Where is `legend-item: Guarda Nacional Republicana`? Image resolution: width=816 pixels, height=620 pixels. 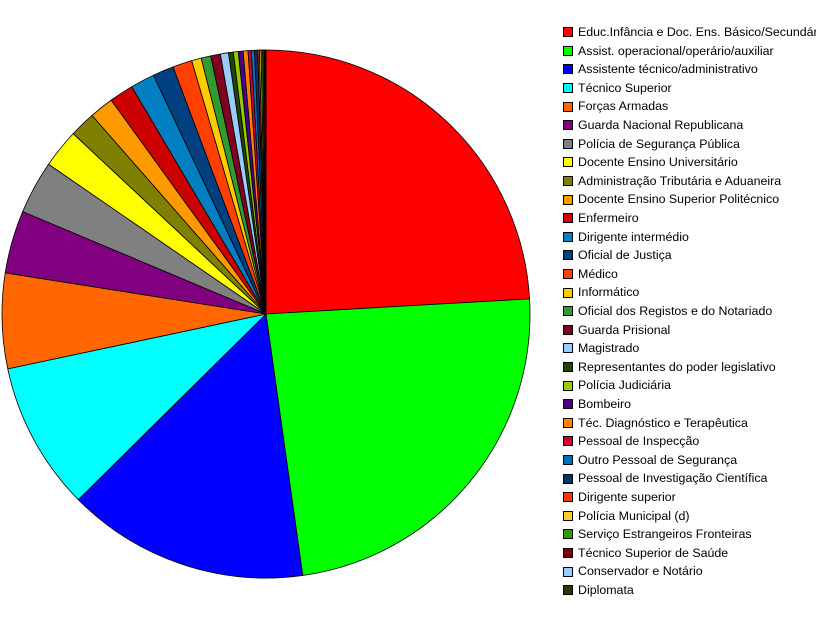 legend-item: Guarda Nacional Republicana is located at coordinates (689, 125).